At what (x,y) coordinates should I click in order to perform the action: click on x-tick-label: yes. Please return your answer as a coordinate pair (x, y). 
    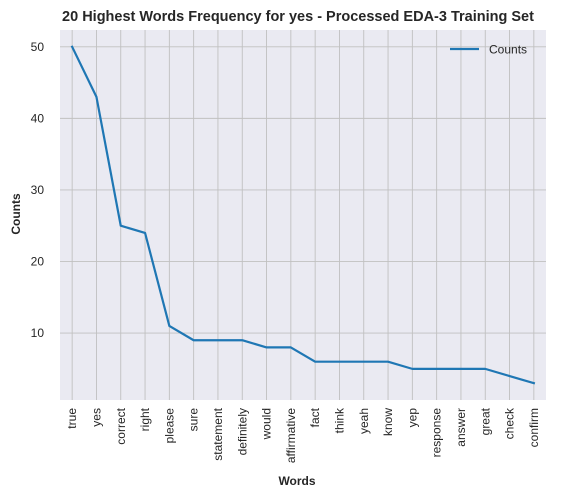
    Looking at the image, I should click on (96, 417).